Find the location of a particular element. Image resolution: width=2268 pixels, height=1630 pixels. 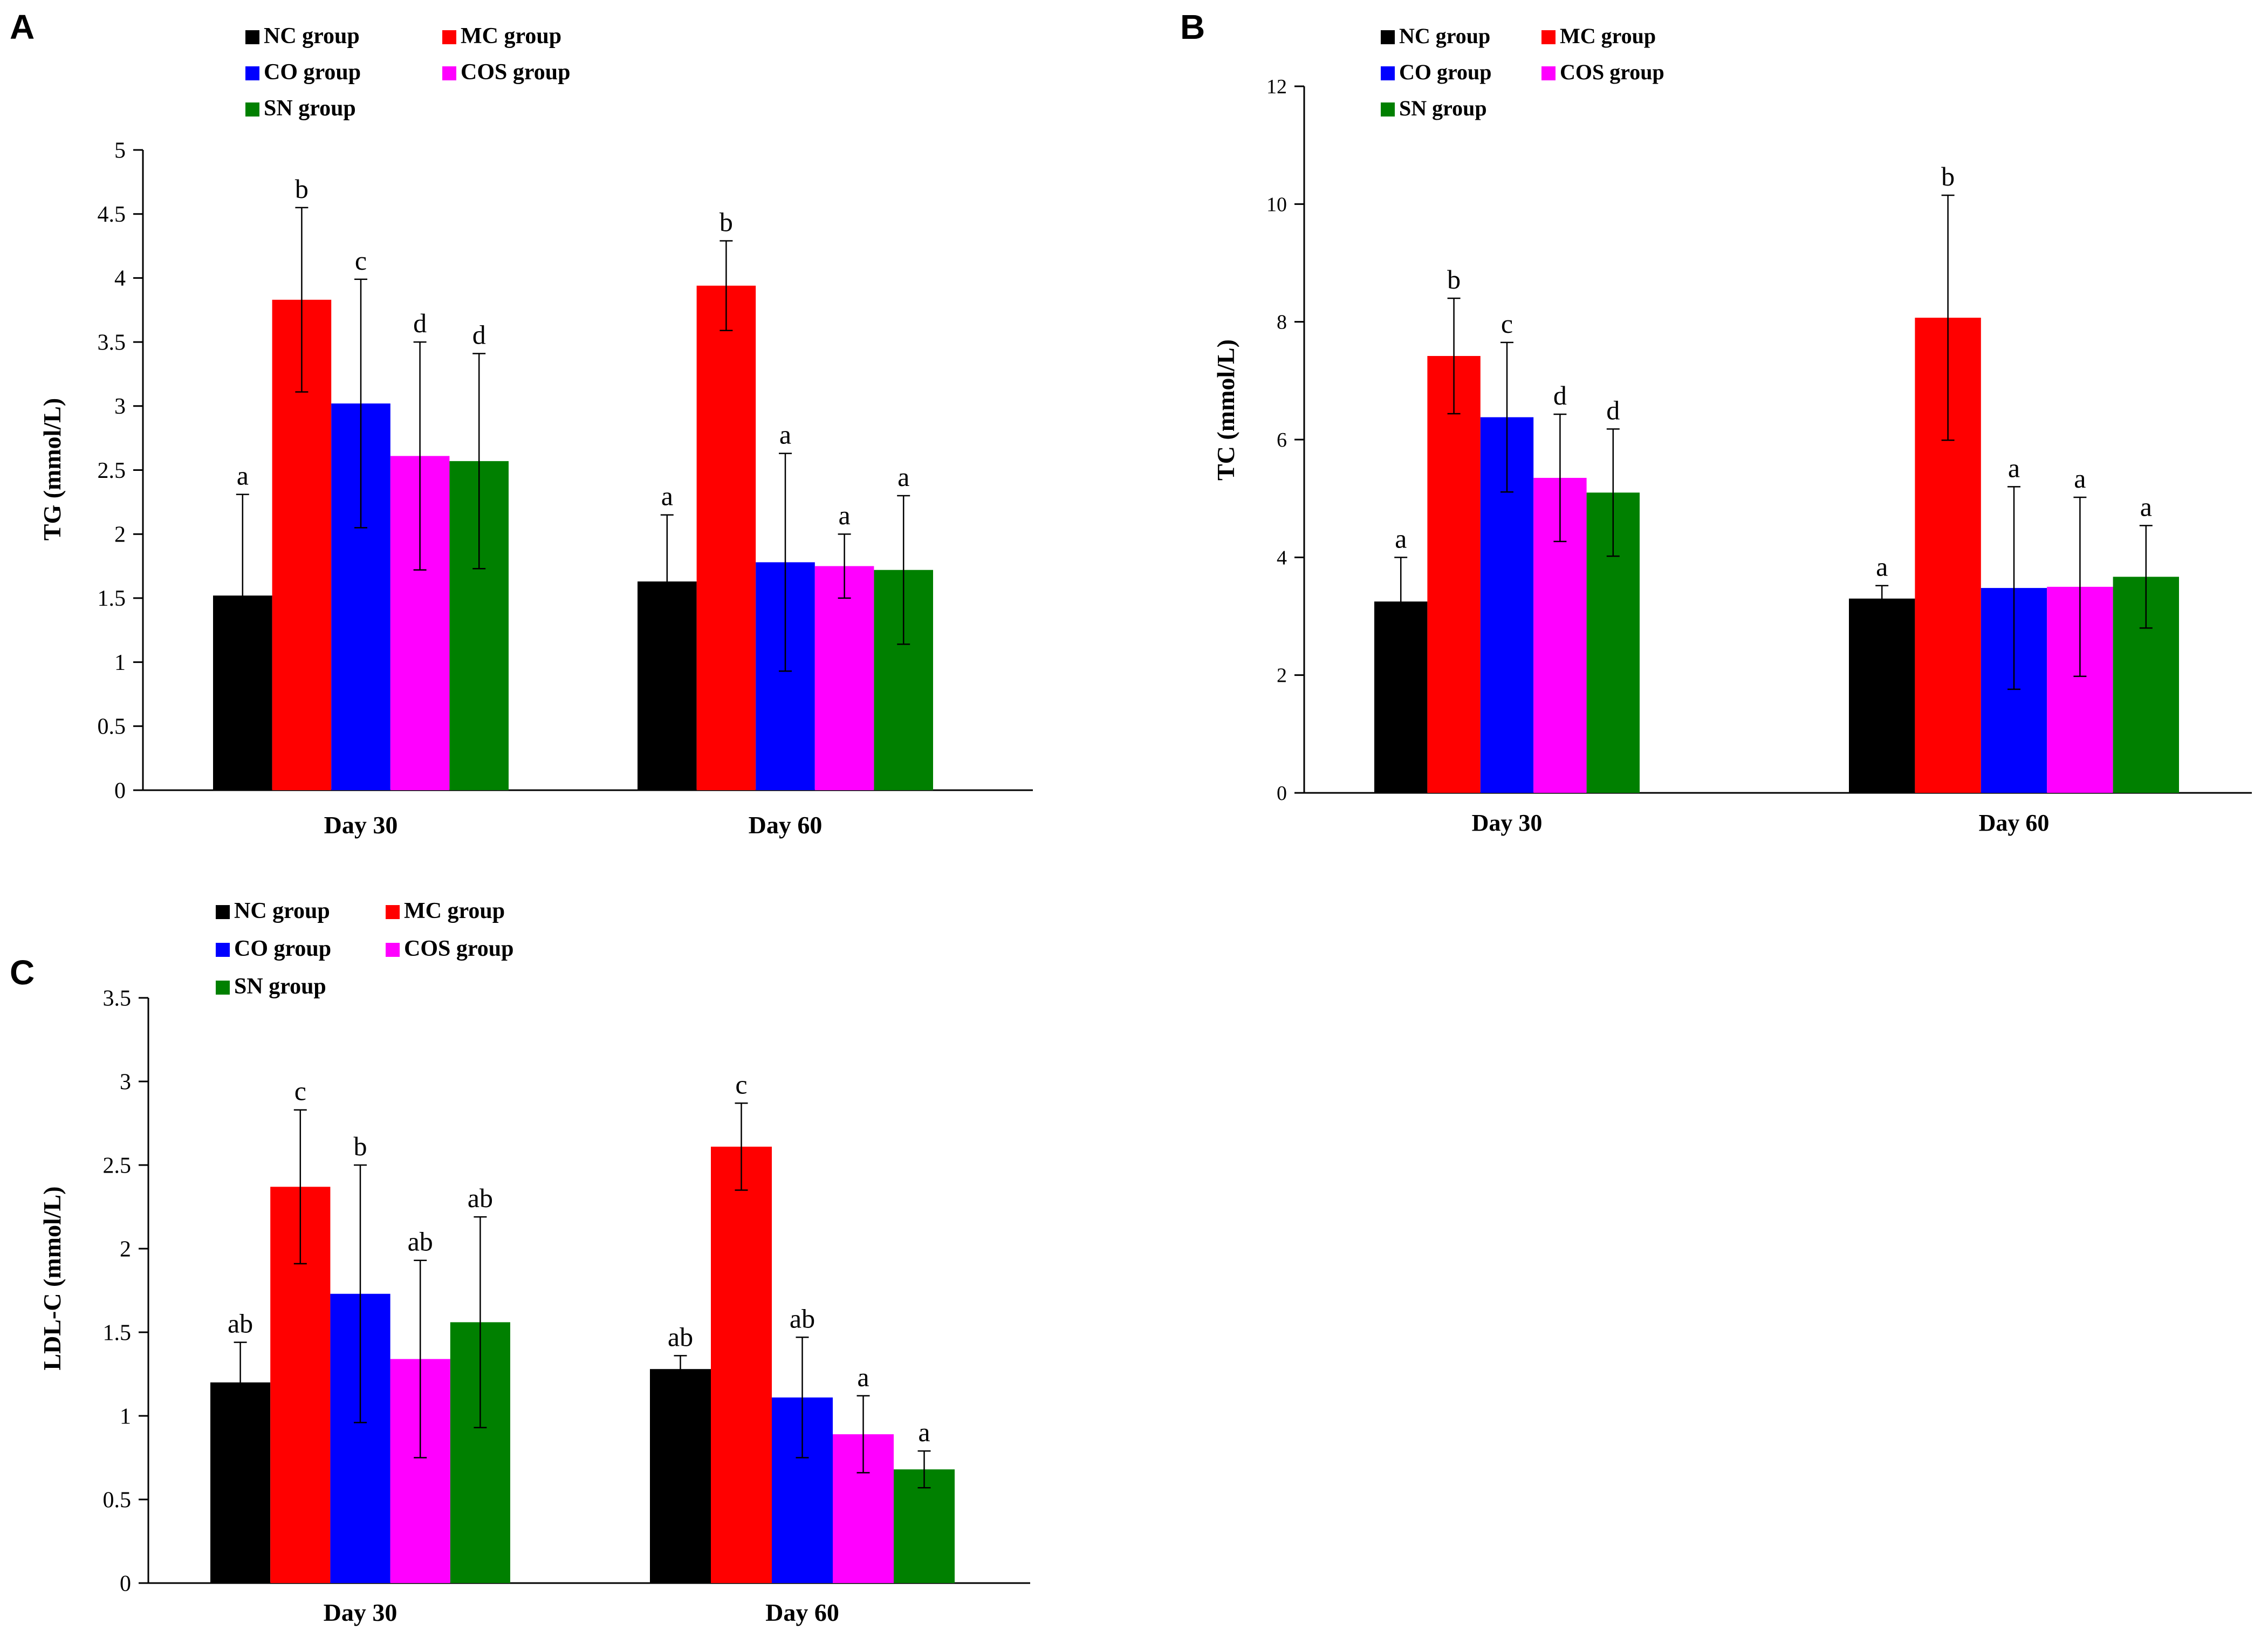

y-tick-label: 12 is located at coordinates (1277, 87).